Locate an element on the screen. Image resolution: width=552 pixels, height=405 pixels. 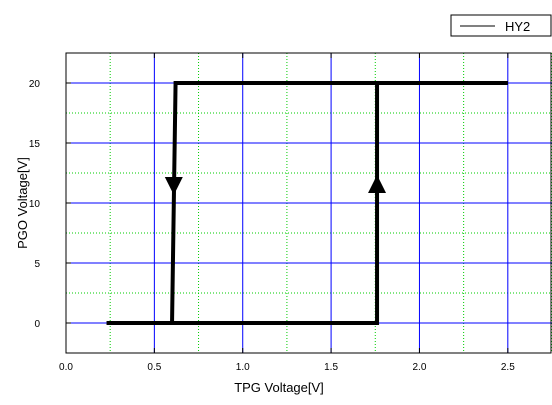
y-tick-label: 10 is located at coordinates (35, 204).